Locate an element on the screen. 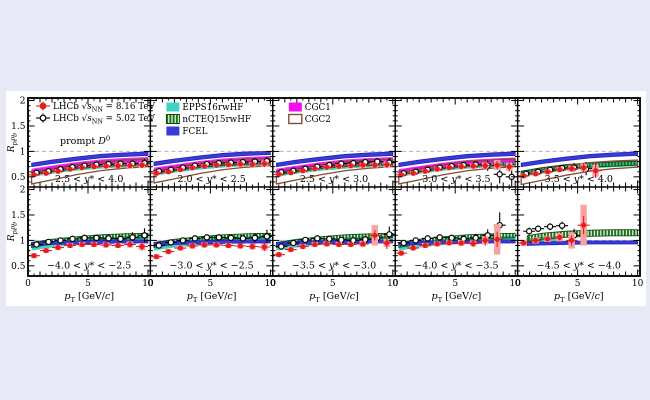 The image size is (650, 400). legend-label-epps: EPPS16rwHF is located at coordinates (212, 108).